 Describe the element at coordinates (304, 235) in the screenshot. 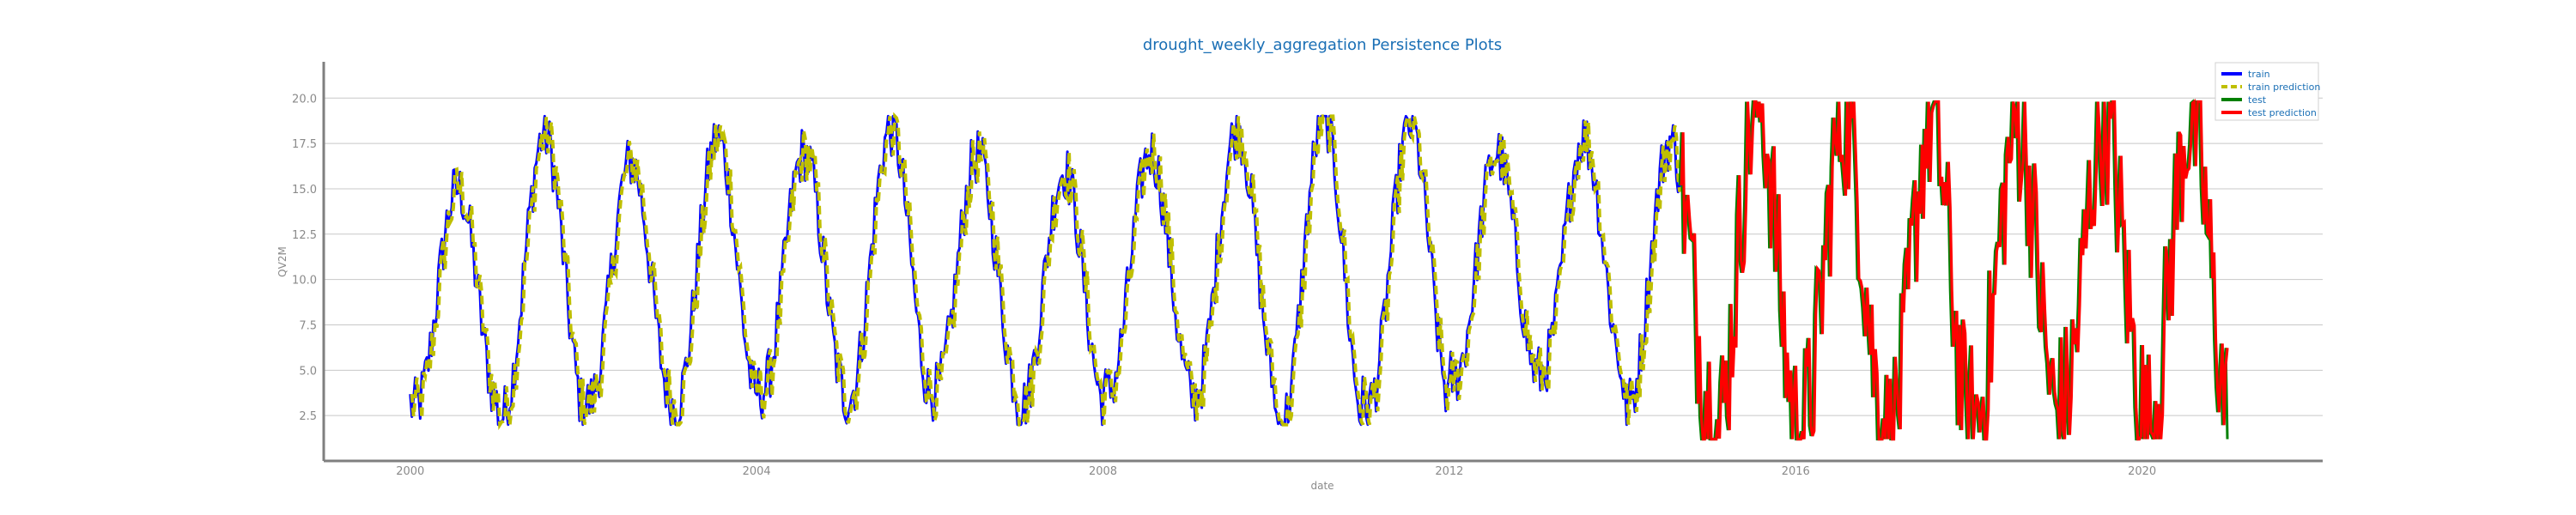

I see `y-tick-label: 12.5` at that location.